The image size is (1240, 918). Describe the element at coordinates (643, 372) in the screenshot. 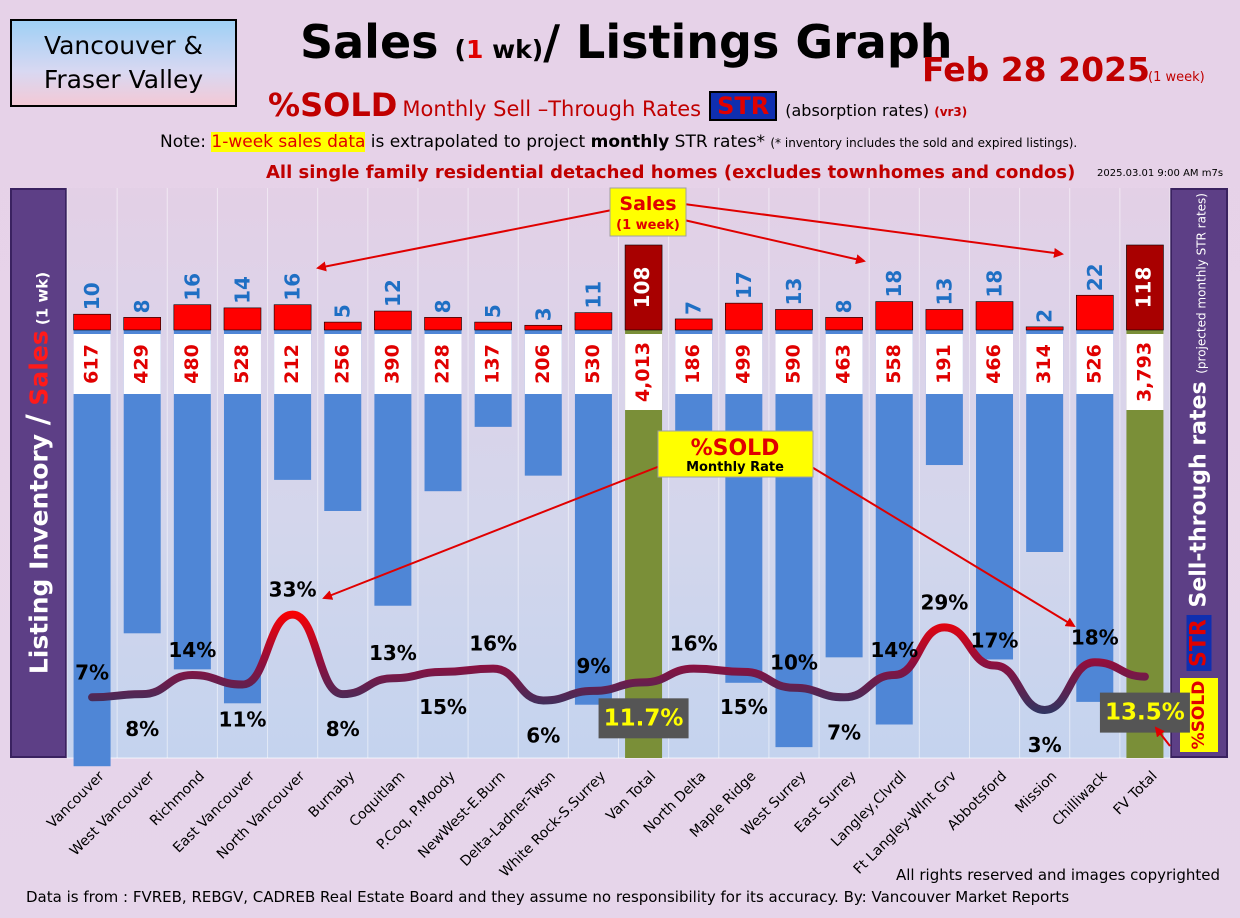

I see `inventory-value-label: 4,013` at that location.